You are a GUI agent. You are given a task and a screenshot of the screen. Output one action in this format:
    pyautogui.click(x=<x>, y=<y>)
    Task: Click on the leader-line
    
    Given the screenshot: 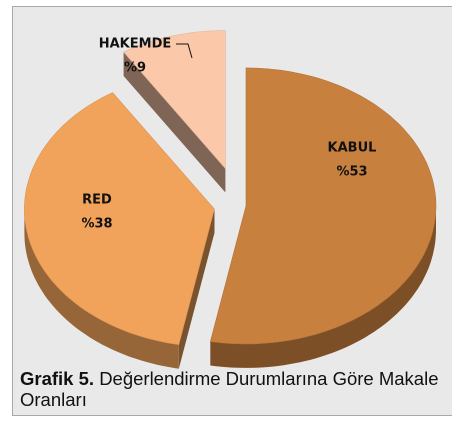 What is the action you would take?
    pyautogui.click(x=184, y=51)
    